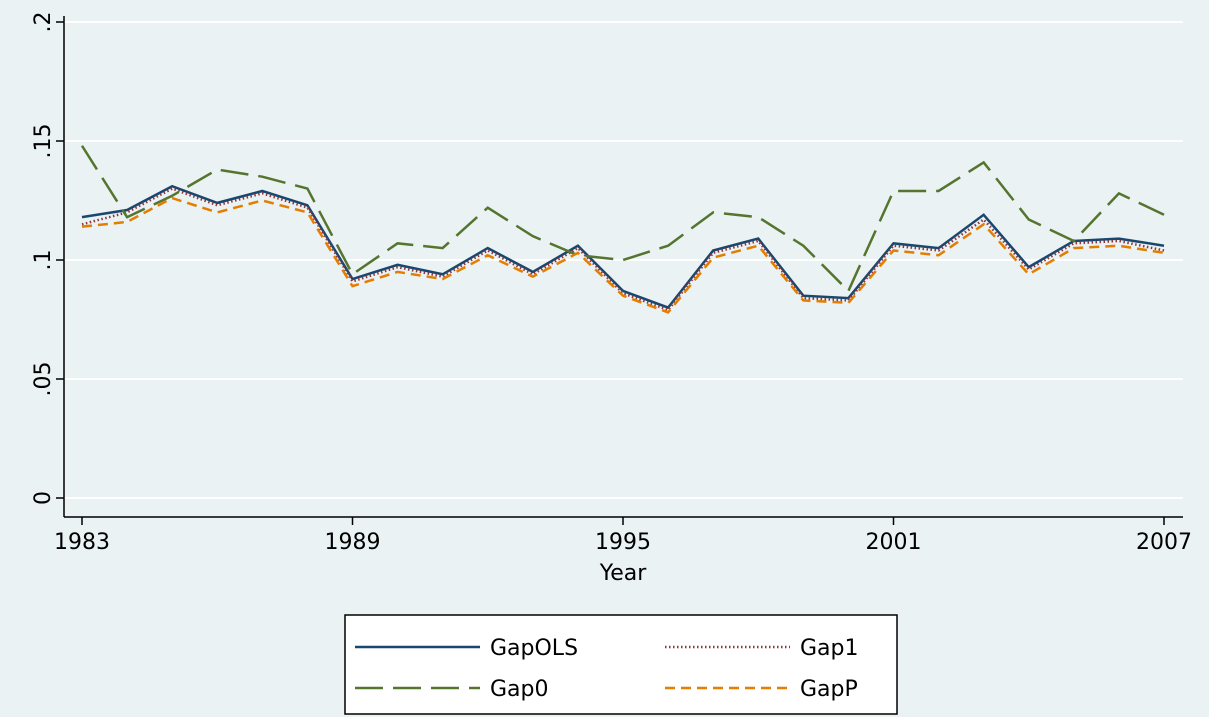 This screenshot has width=1209, height=717. What do you see at coordinates (623, 542) in the screenshot?
I see `x-tick-label: 1995` at bounding box center [623, 542].